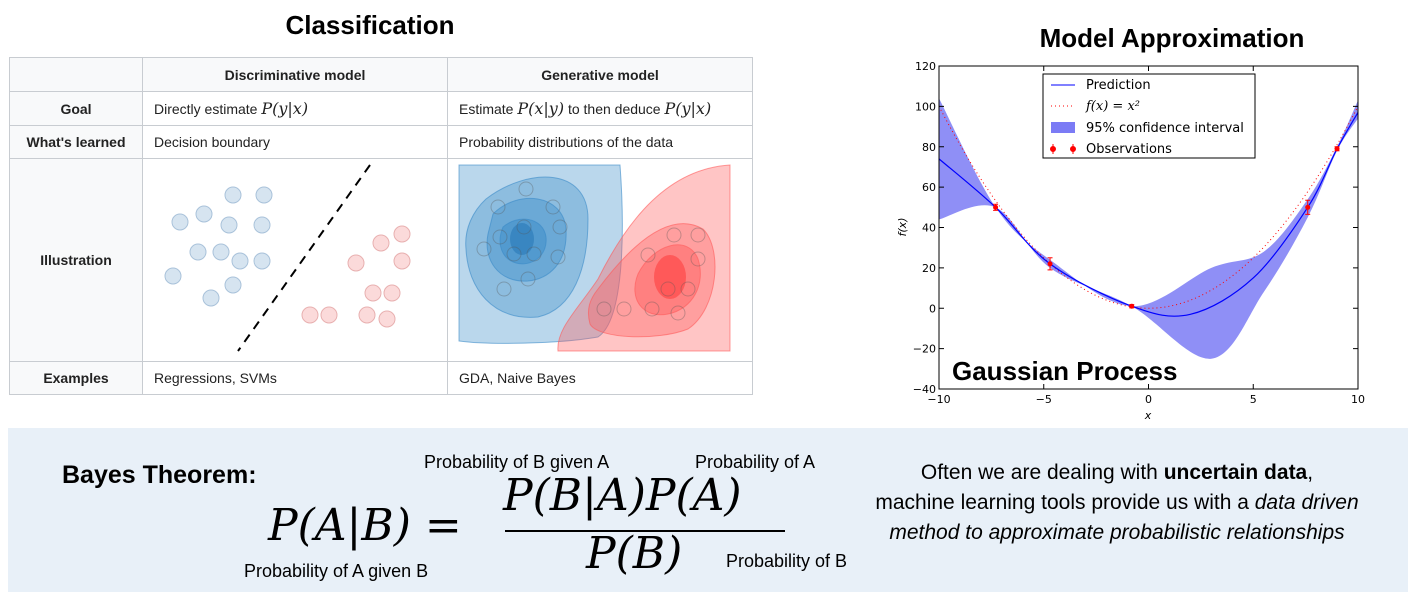 The image size is (1408, 594). Describe the element at coordinates (76, 108) in the screenshot. I see `row-label-goal: Goal` at that location.